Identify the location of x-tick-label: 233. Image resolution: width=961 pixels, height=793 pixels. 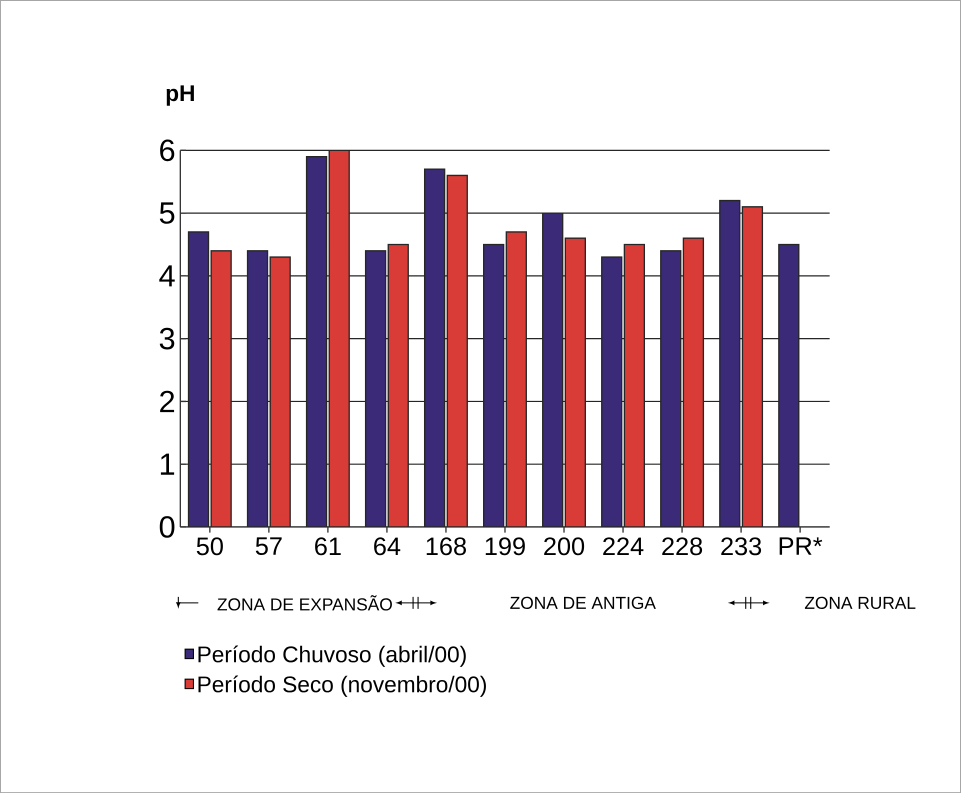
(741, 546).